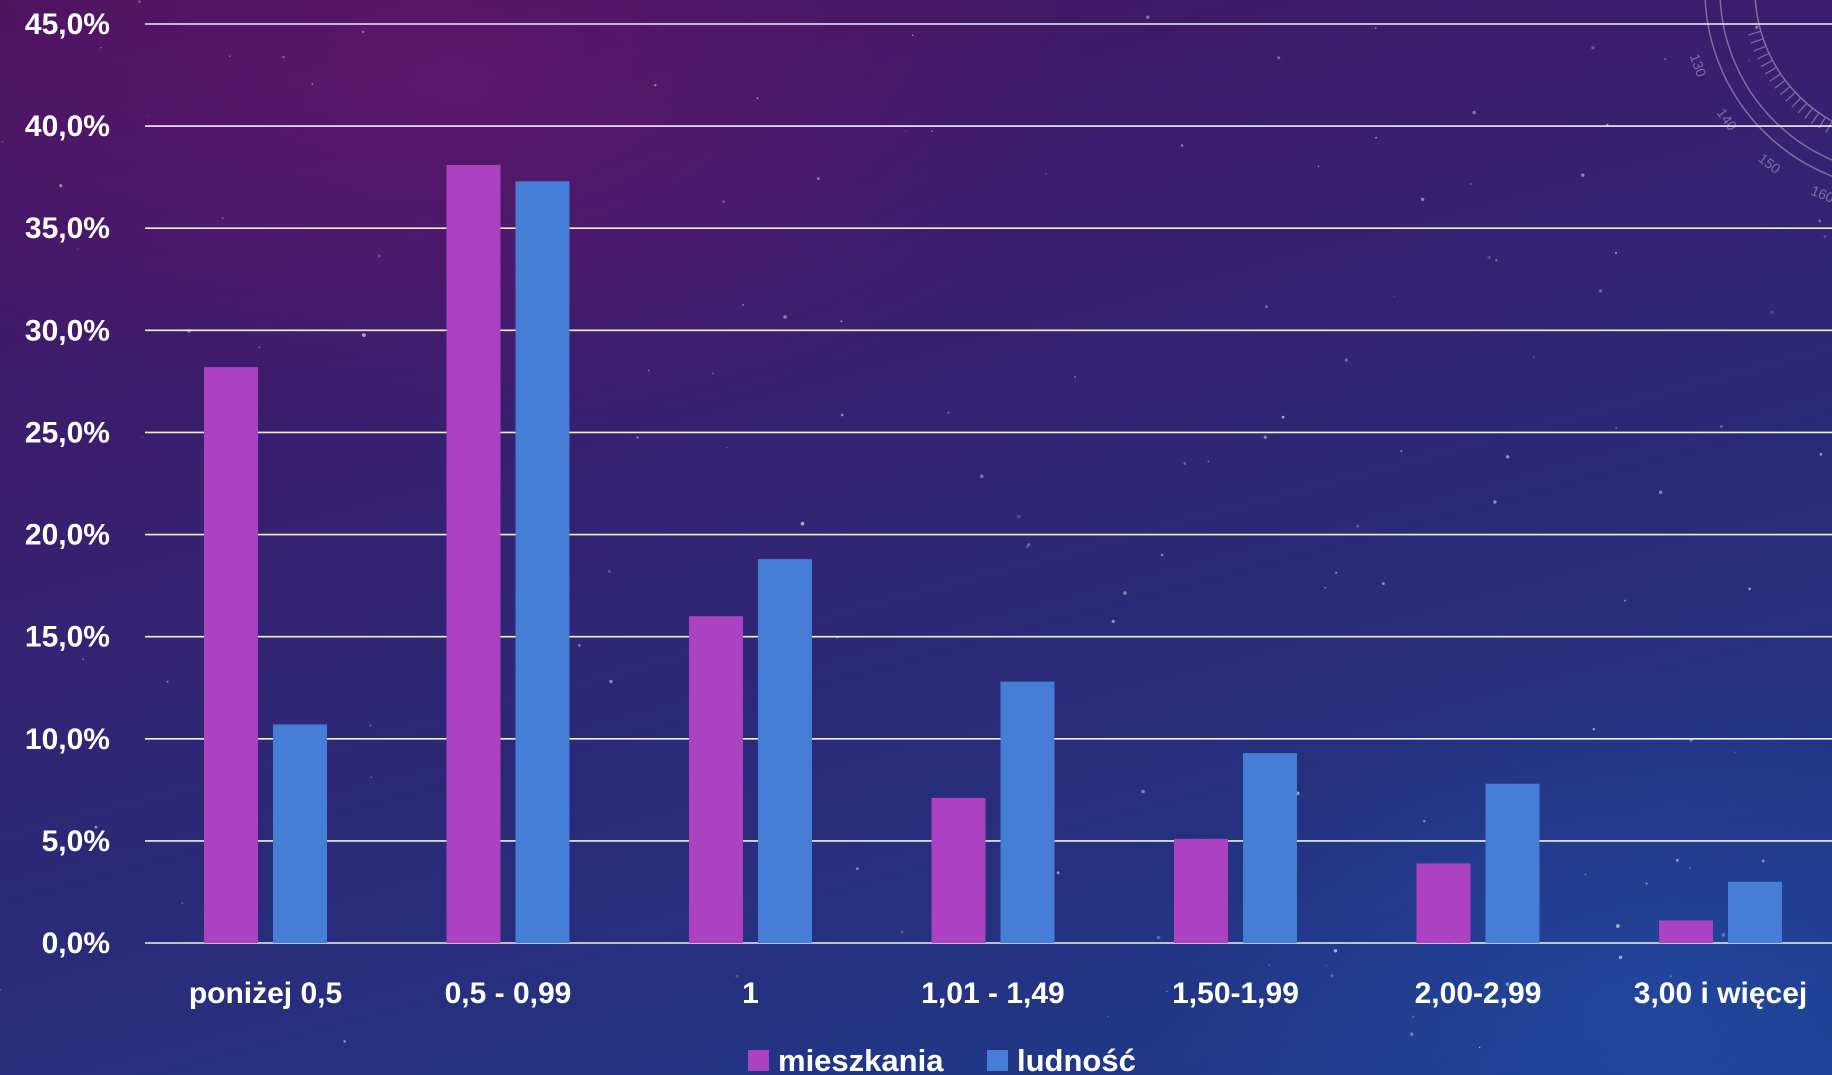  I want to click on x-tick-label: poniżej 0,5, so click(265, 993).